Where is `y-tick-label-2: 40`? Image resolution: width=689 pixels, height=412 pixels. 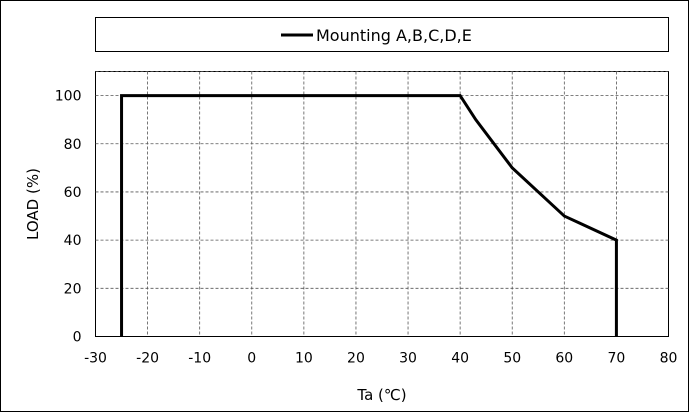
y-tick-label-2: 40 is located at coordinates (73, 241).